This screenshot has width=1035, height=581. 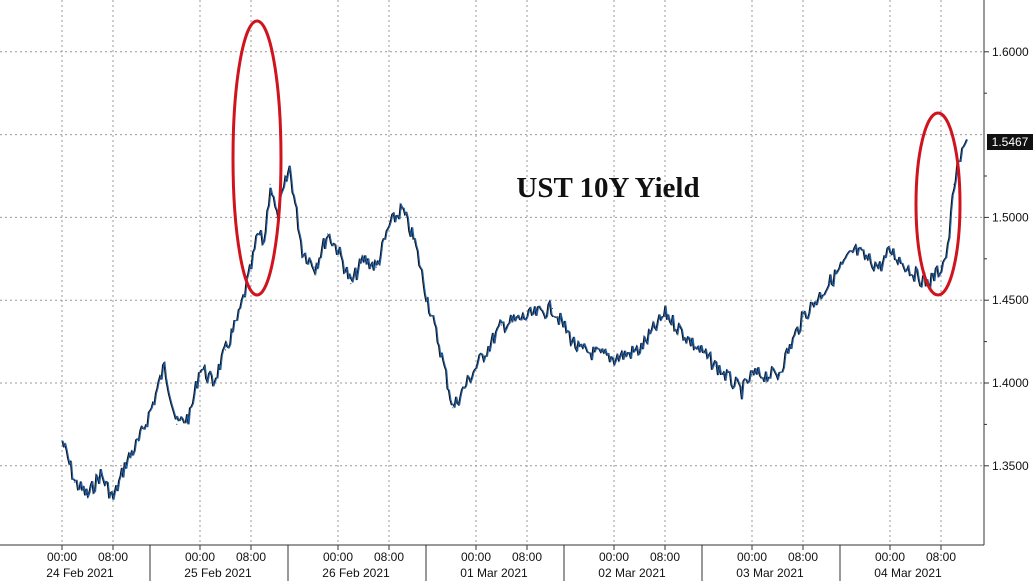 What do you see at coordinates (770, 573) in the screenshot?
I see `x-tick-date: 03 Mar 2021` at bounding box center [770, 573].